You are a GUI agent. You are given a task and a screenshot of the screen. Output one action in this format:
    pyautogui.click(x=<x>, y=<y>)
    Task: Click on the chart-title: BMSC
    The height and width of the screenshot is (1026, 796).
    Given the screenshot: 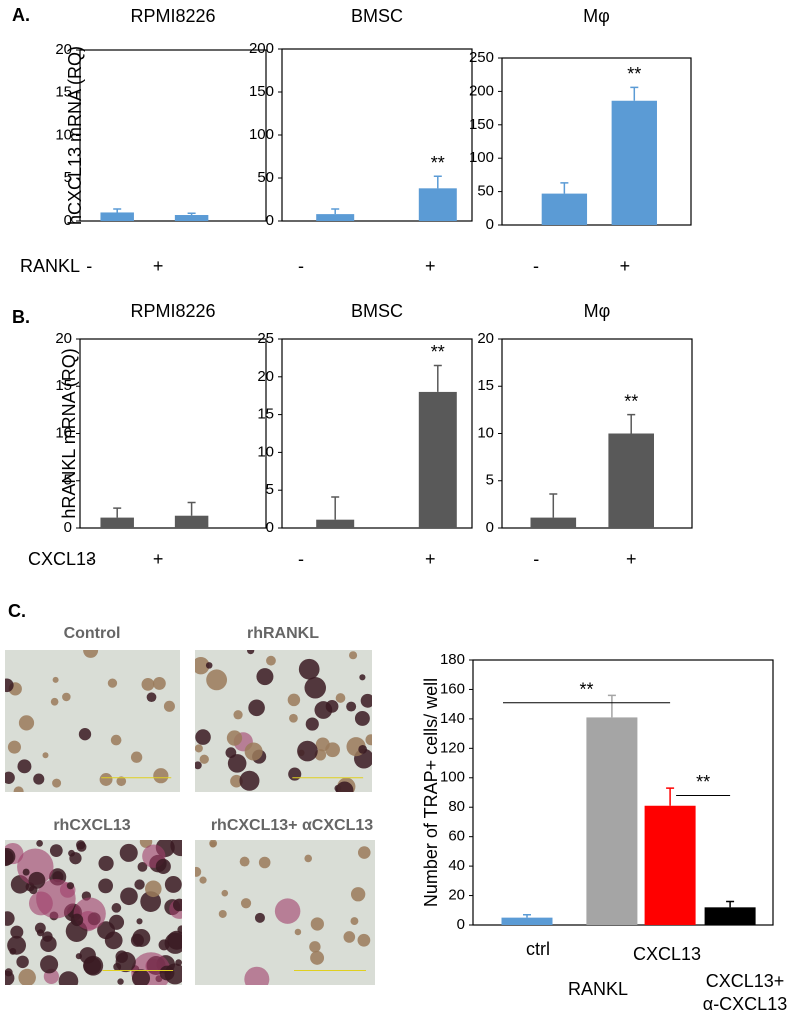 What is the action you would take?
    pyautogui.click(x=377, y=16)
    